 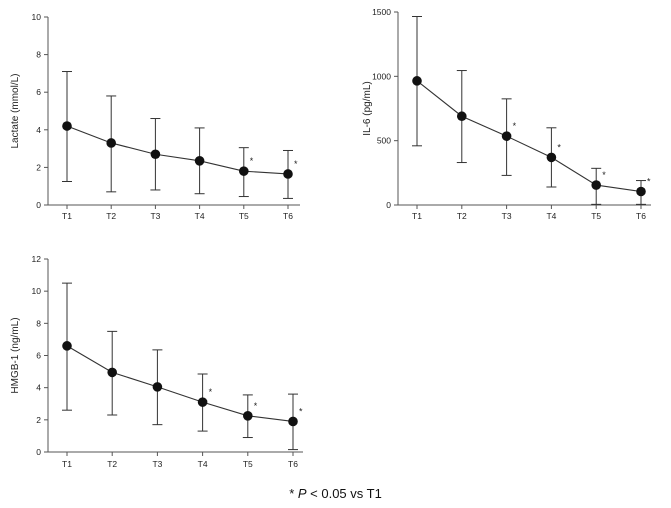 I want to click on footnote-text: < 0.05 vs T1, so click(x=344, y=493).